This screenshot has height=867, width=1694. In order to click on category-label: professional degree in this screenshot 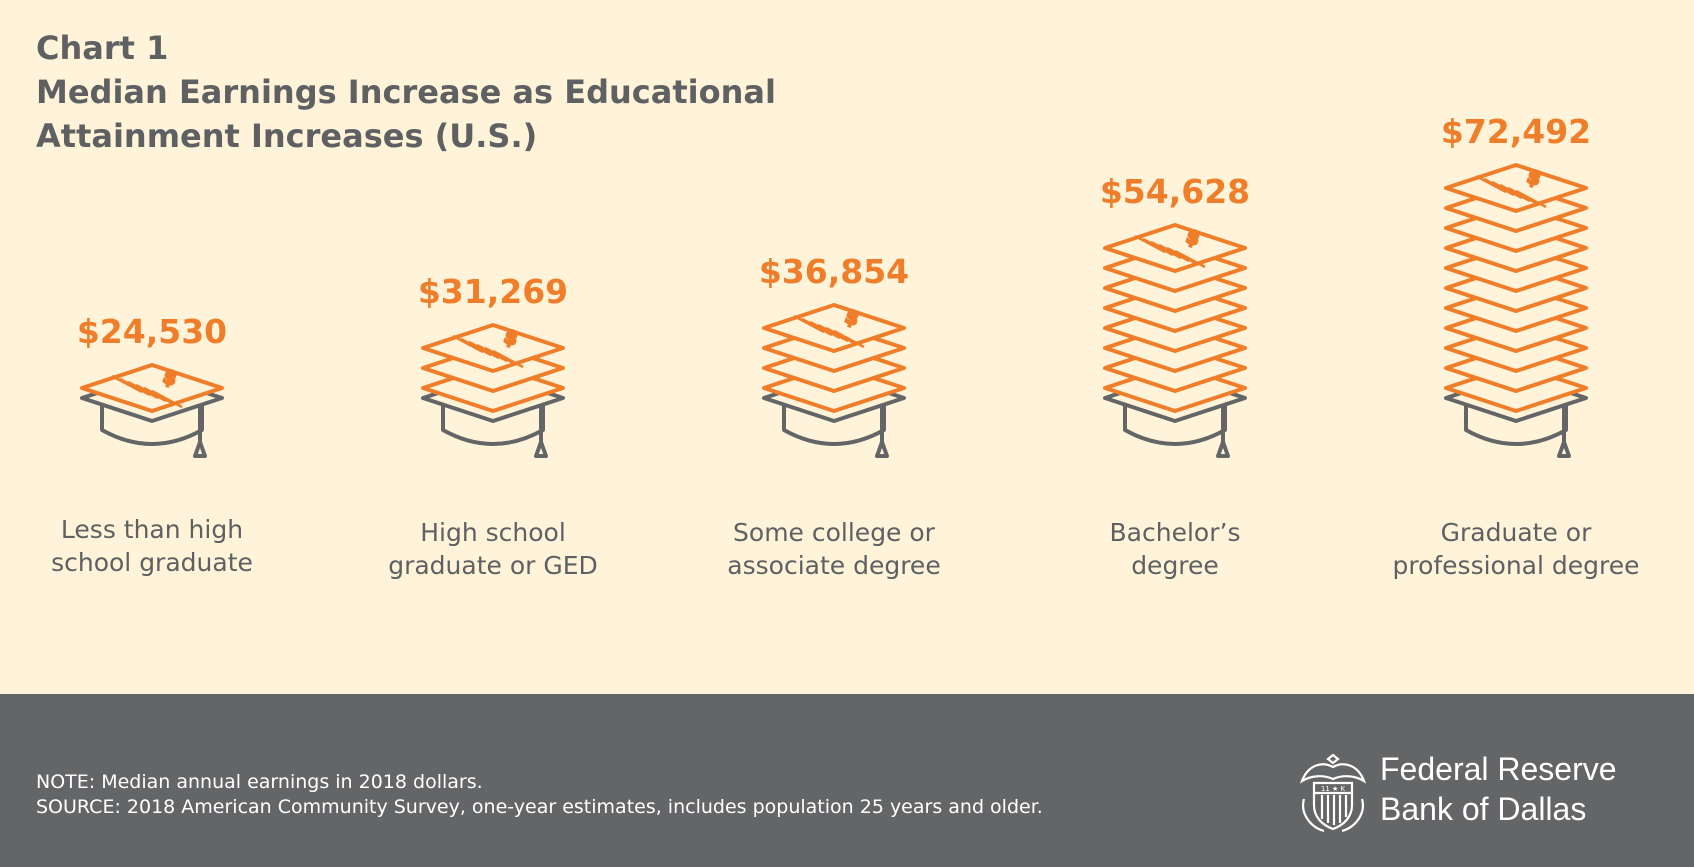, I will do `click(1515, 565)`.